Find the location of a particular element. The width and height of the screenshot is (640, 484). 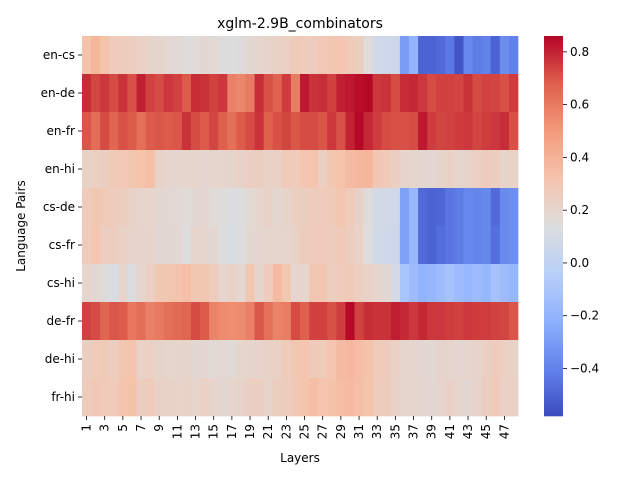

colorbar-tick-label: 0.0 is located at coordinates (579, 263).